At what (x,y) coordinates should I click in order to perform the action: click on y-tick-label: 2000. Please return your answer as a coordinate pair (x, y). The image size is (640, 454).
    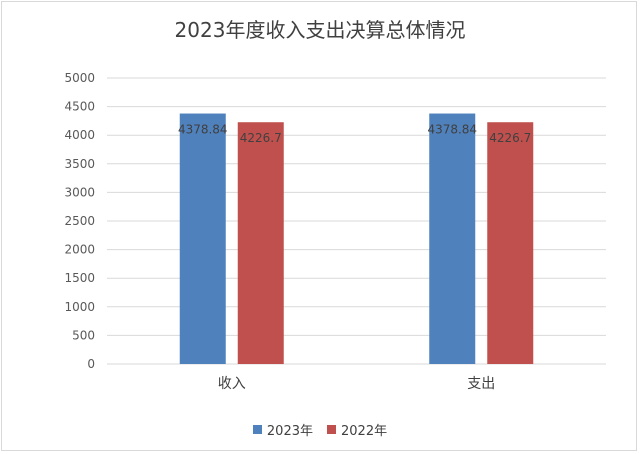
    Looking at the image, I should click on (79, 250).